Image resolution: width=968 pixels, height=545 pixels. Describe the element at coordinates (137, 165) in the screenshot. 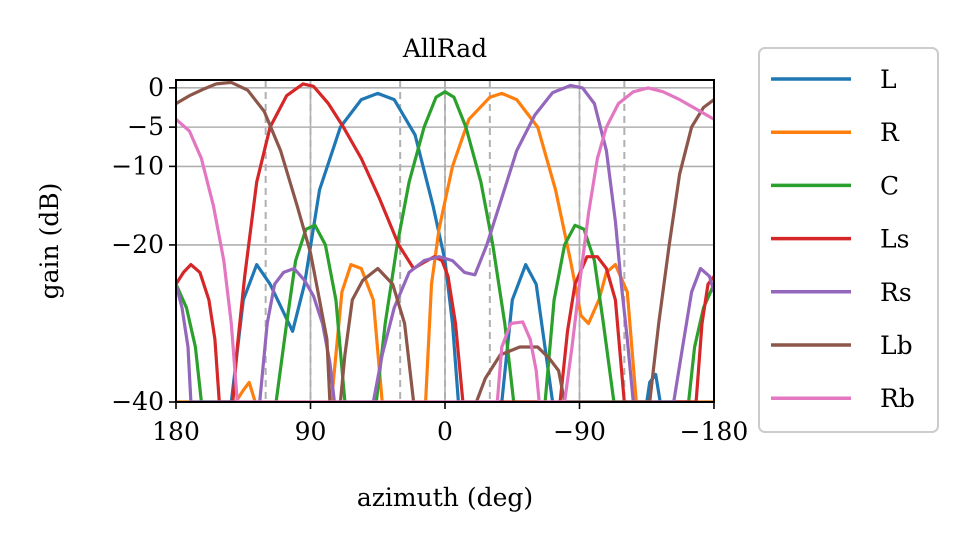

I see `y-tick-label: −10` at that location.